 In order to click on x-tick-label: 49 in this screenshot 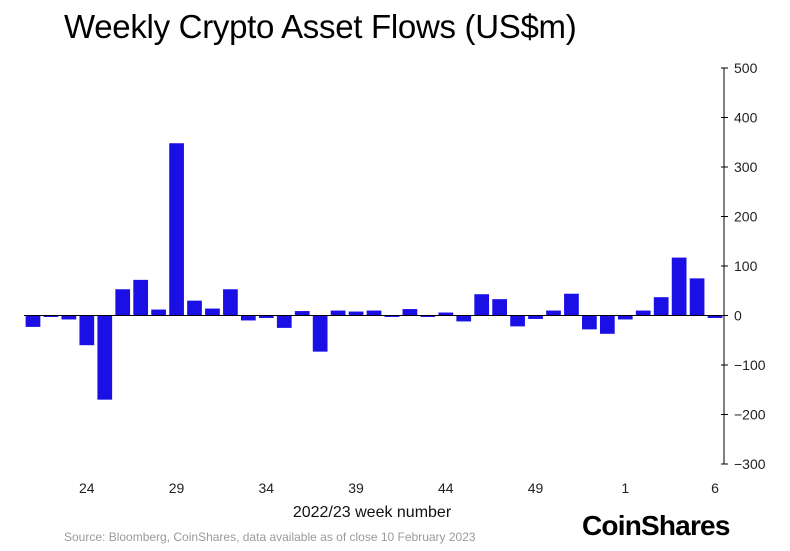, I will do `click(536, 488)`.